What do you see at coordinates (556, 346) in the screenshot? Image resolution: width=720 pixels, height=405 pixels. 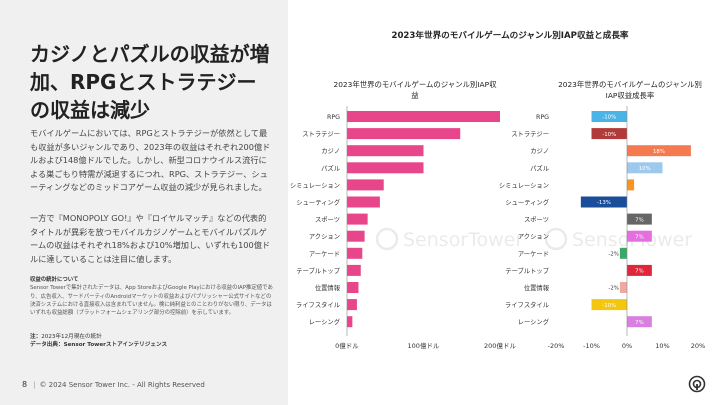 I see `growth-tick-label: -20%` at bounding box center [556, 346].